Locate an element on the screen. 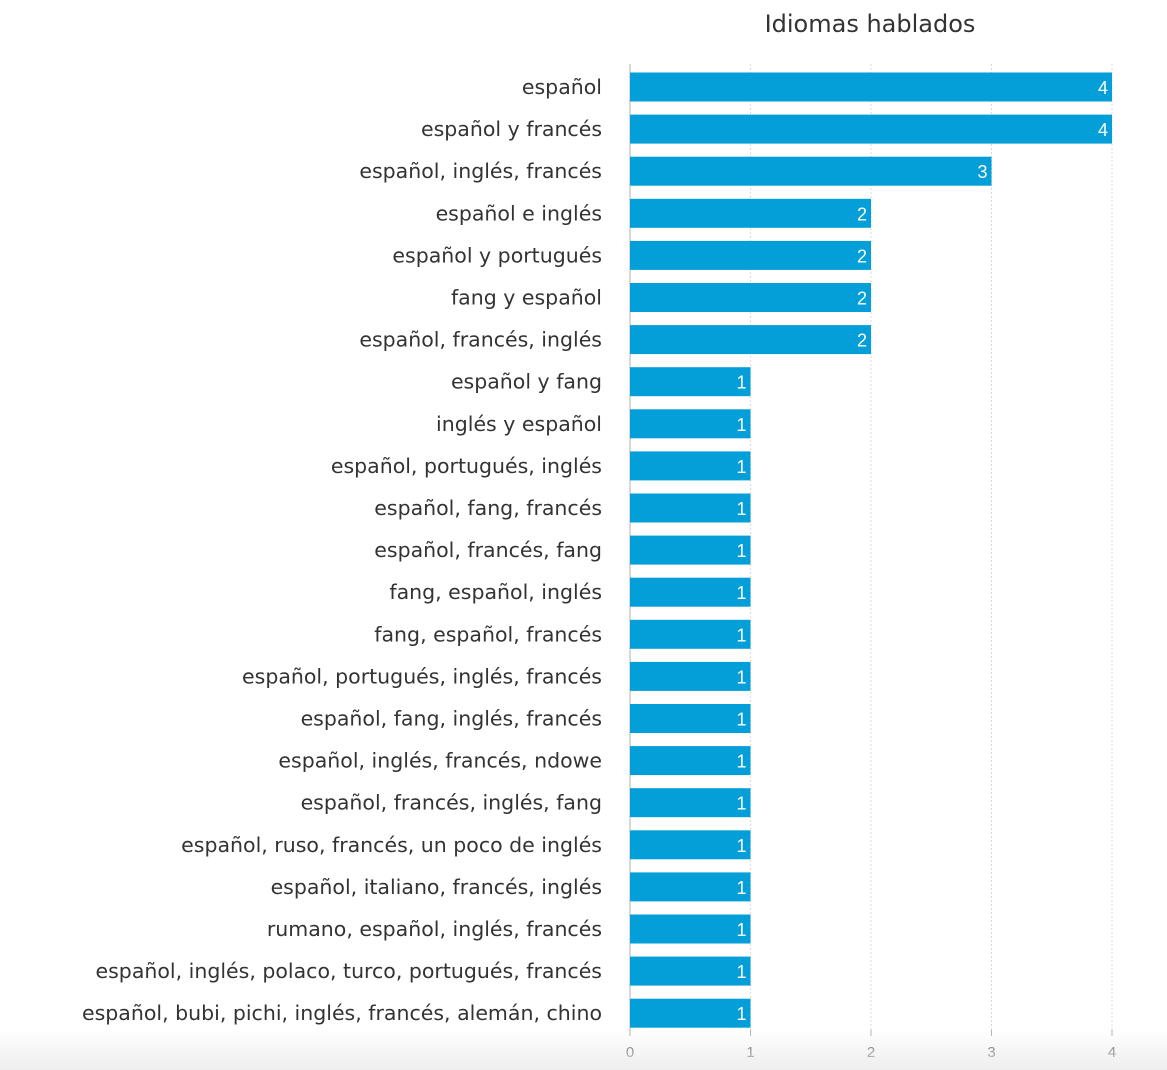  category-label: español, francés, fang is located at coordinates (488, 550).